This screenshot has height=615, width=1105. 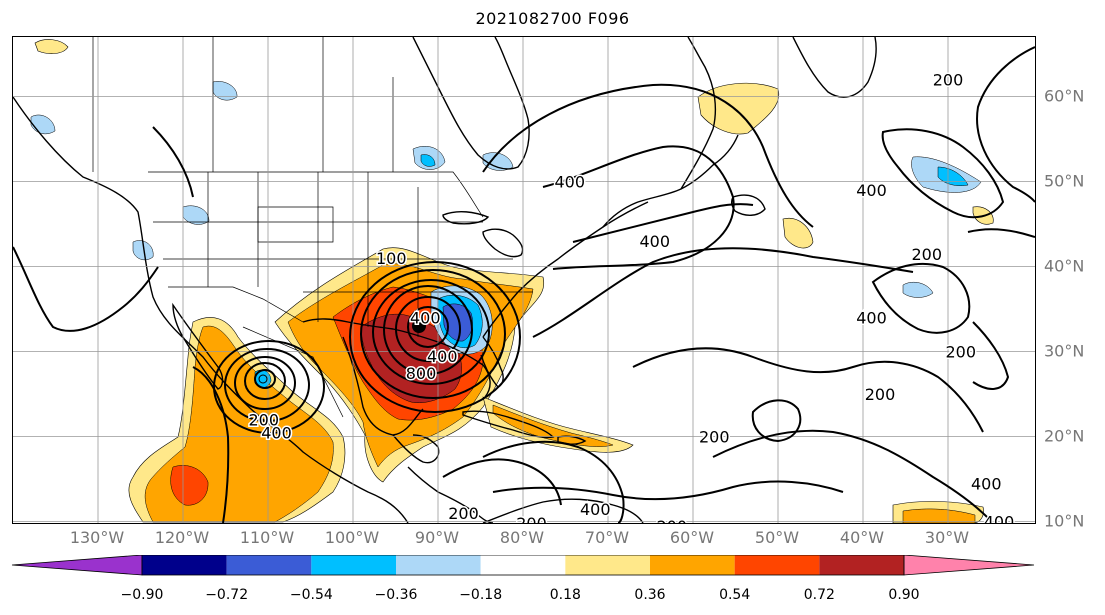 I want to click on labrador-coast, so click(x=698, y=113).